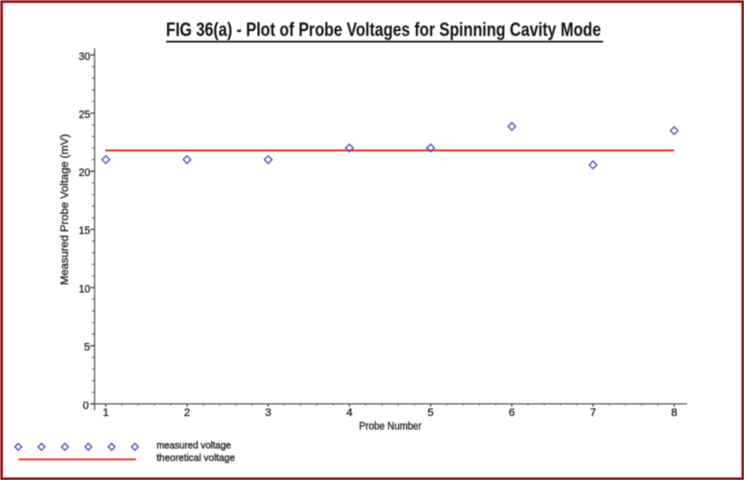 This screenshot has width=744, height=480. What do you see at coordinates (86, 406) in the screenshot?
I see `svg-text: 0` at bounding box center [86, 406].